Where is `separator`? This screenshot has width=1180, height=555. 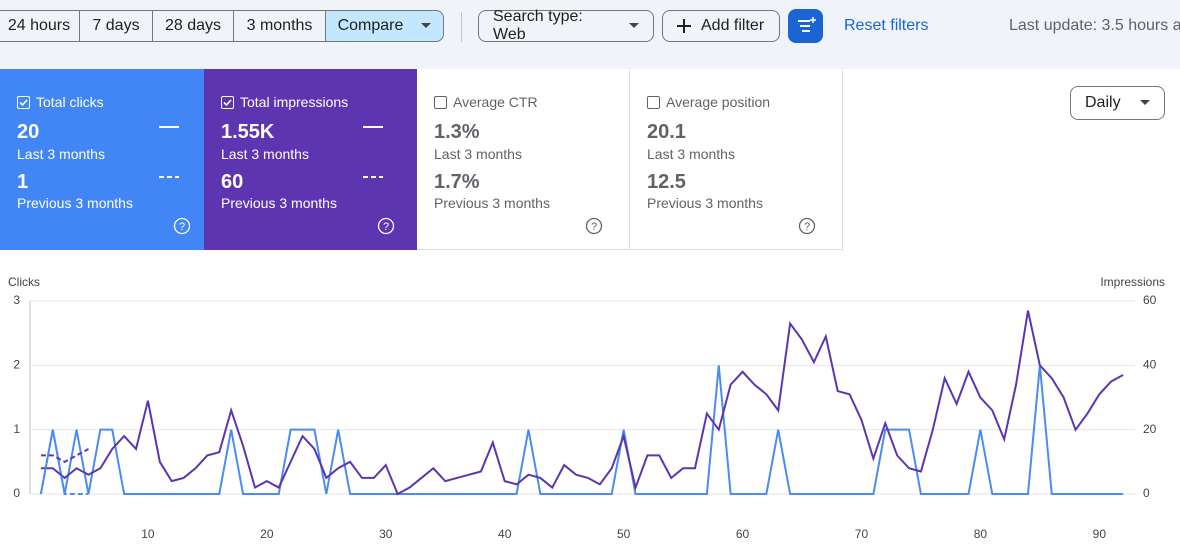 separator is located at coordinates (461, 27).